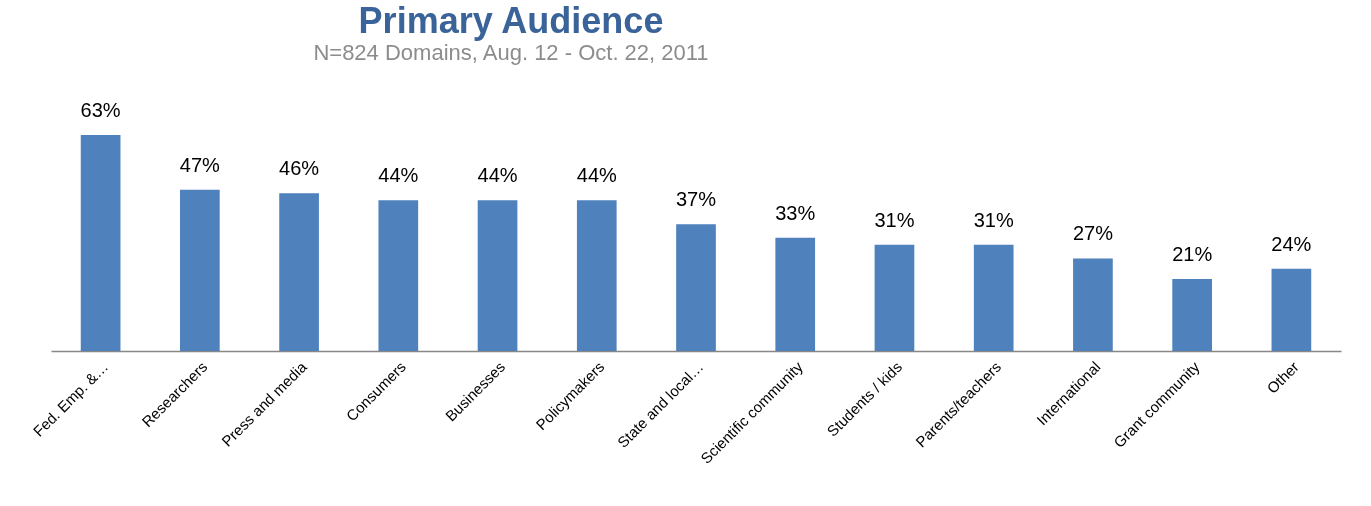 This screenshot has width=1371, height=506. What do you see at coordinates (511, 52) in the screenshot?
I see `chart-subtitle: N=824 Domains, Aug. 12 - Oct. 22, 2011` at bounding box center [511, 52].